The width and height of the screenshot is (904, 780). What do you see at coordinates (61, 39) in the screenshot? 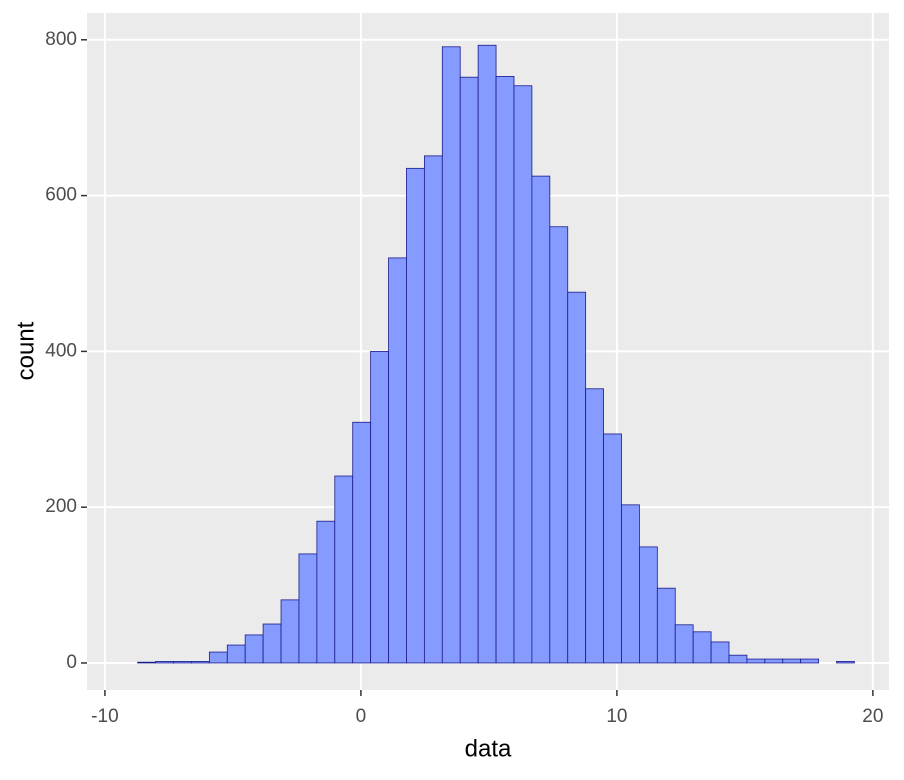
I see `y-tick-label: 800` at bounding box center [61, 39].